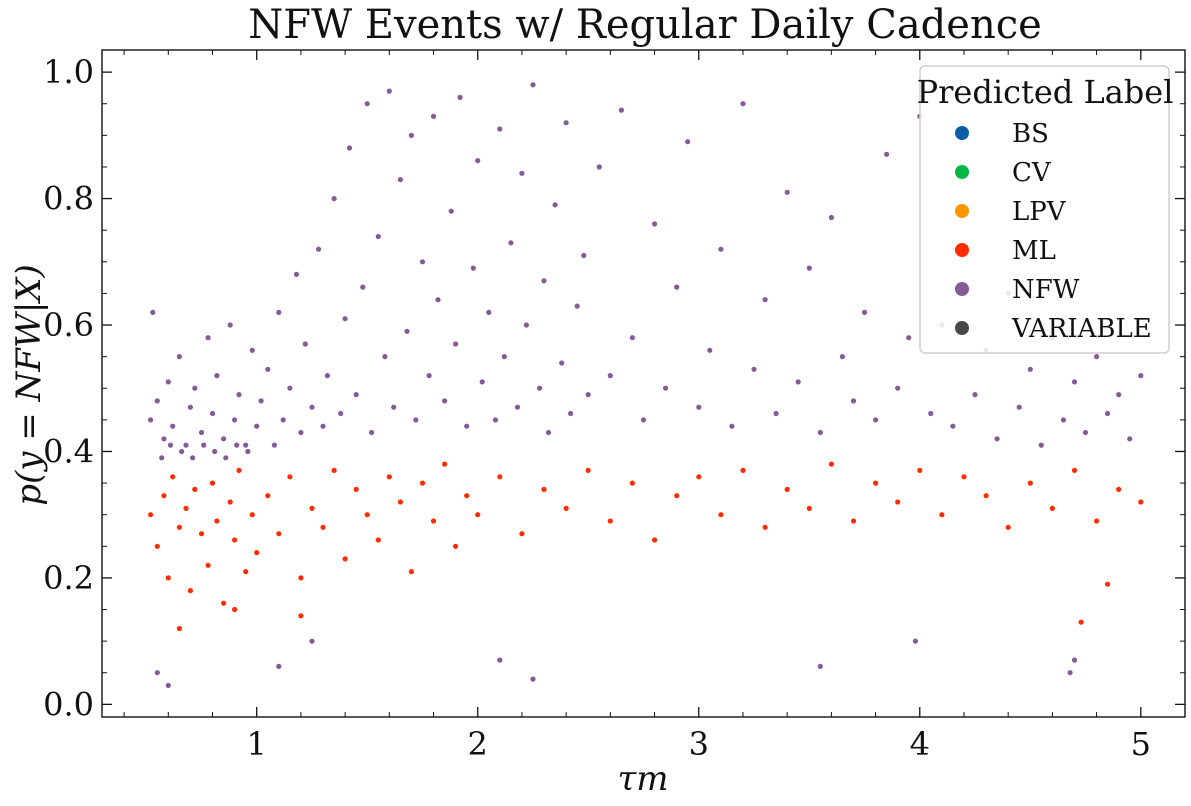  What do you see at coordinates (962, 328) in the screenshot?
I see `legend-marker-variable` at bounding box center [962, 328].